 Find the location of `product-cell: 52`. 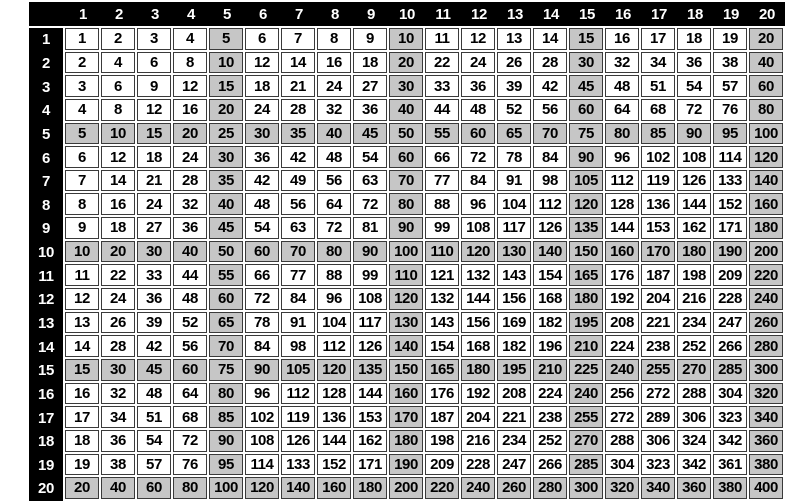

product-cell: 52 is located at coordinates (190, 322).